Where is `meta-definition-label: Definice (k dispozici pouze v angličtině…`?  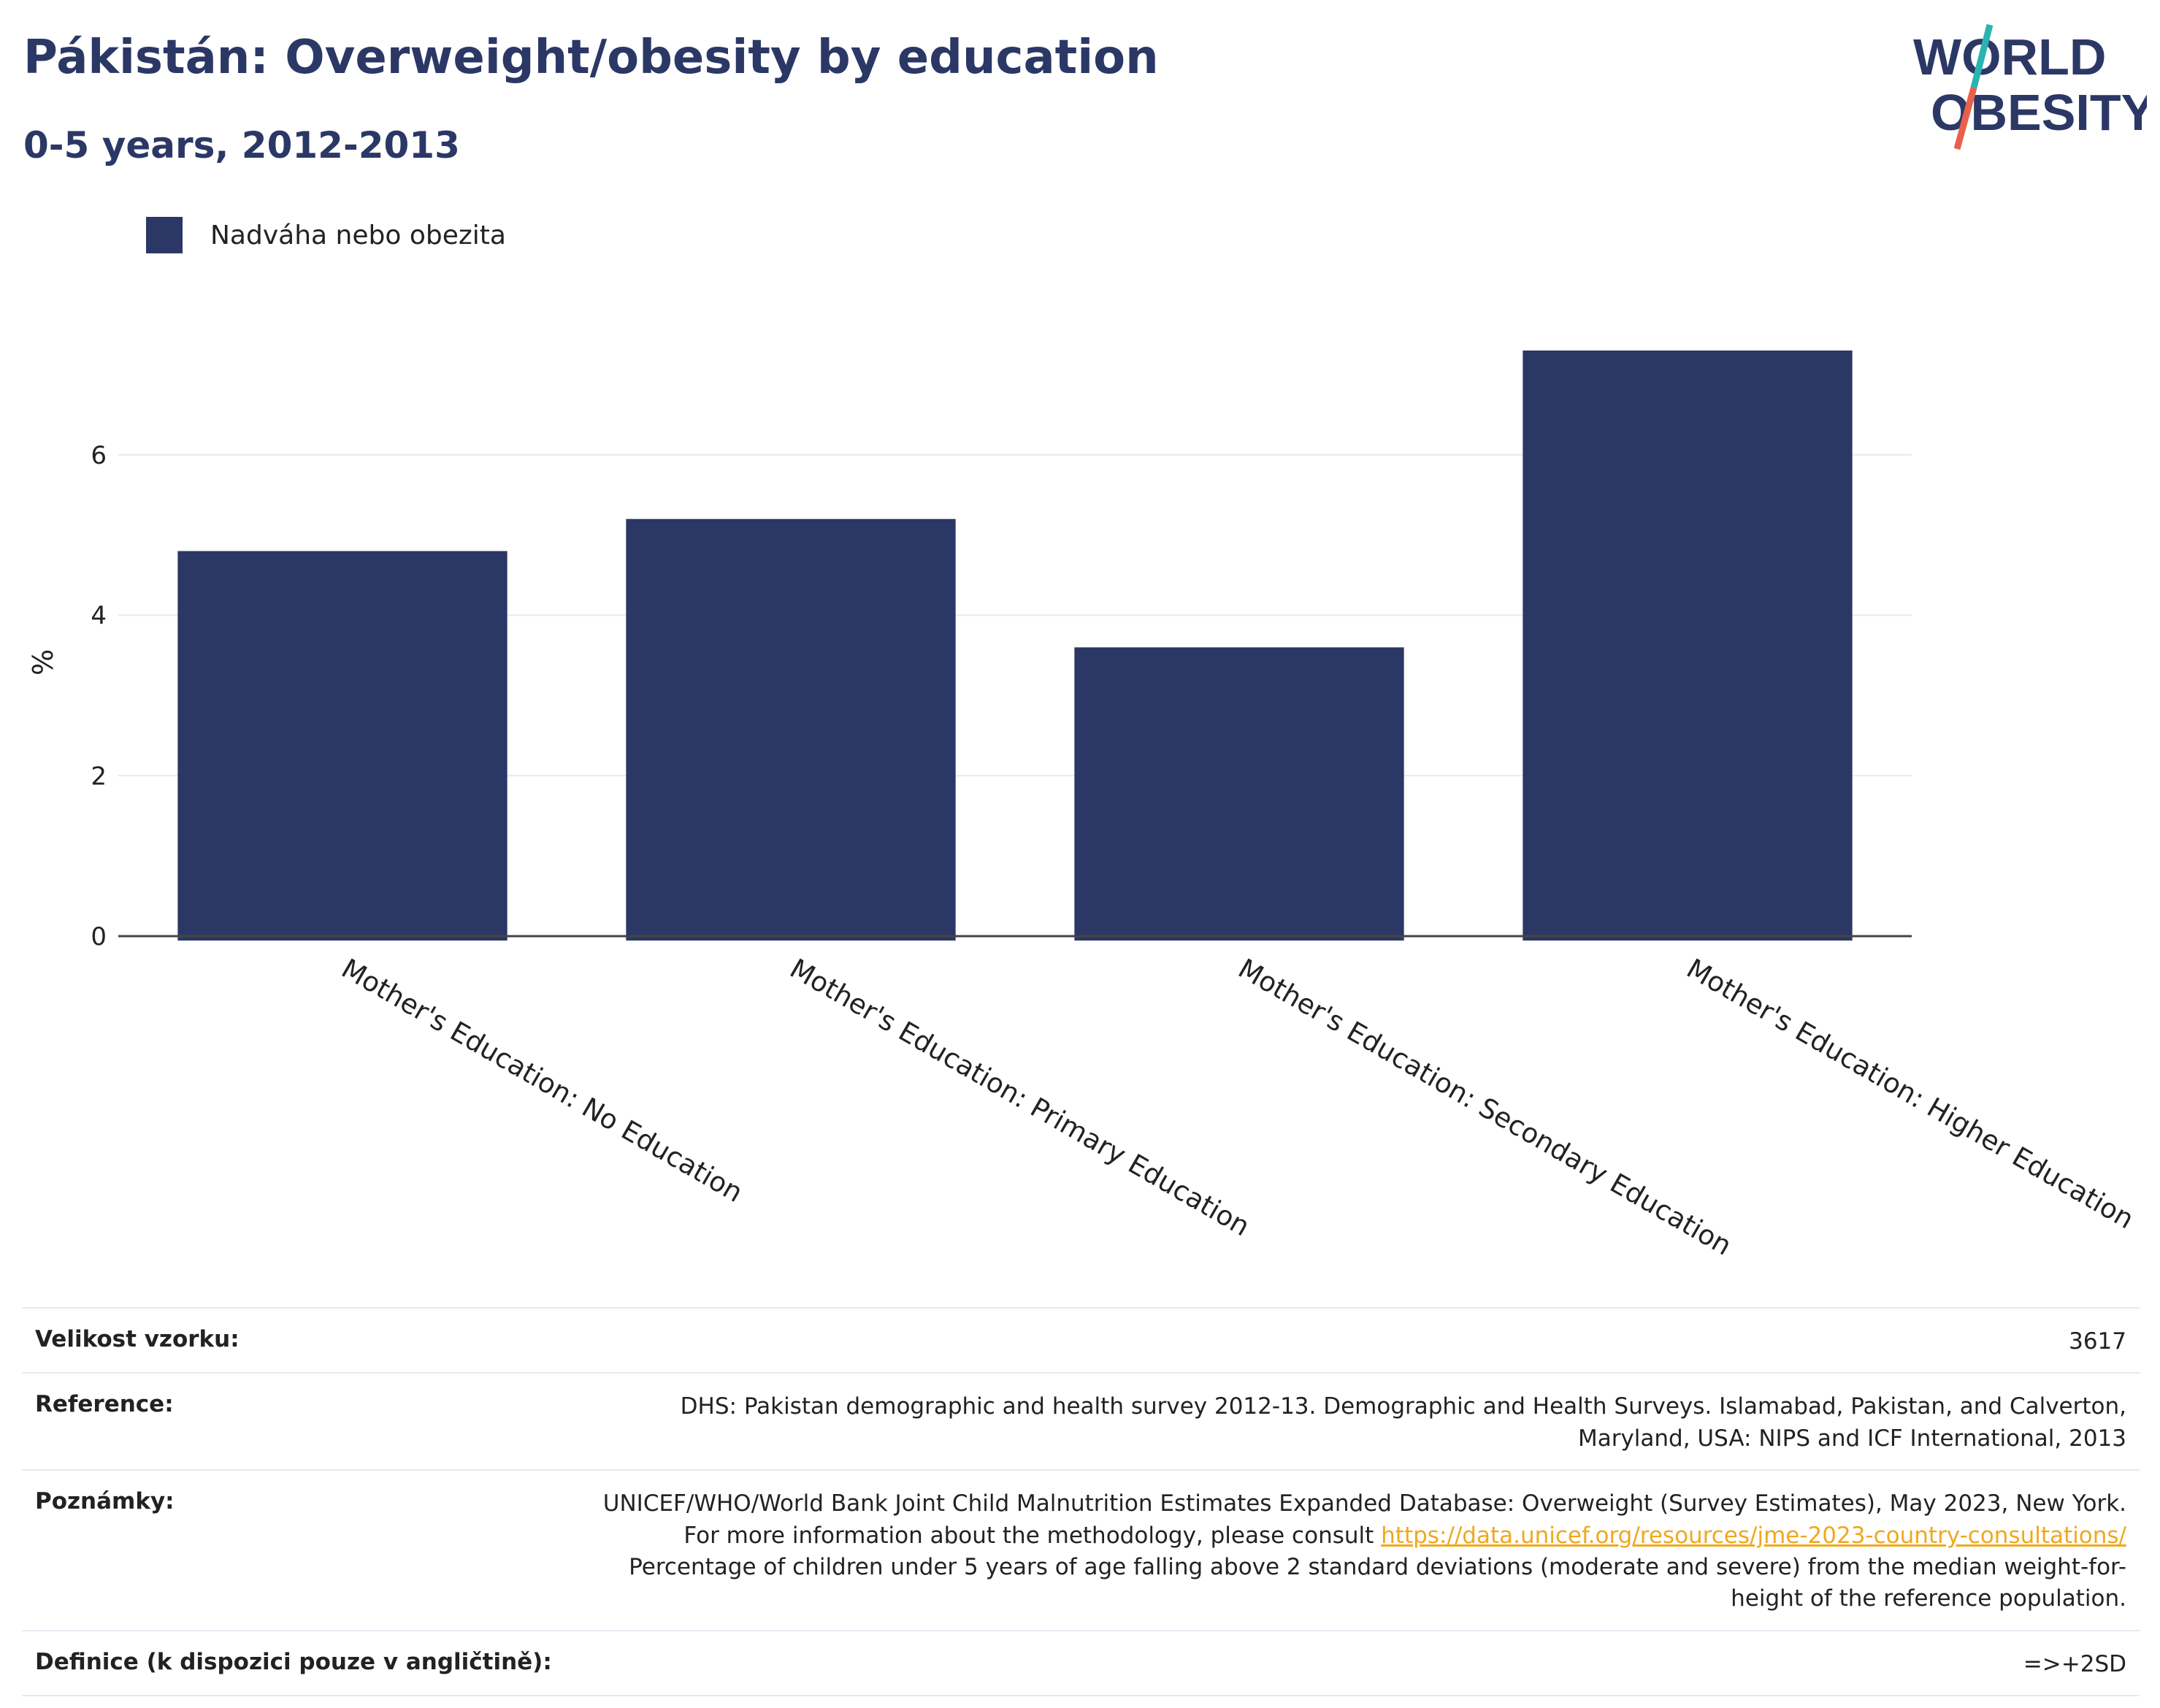 meta-definition-label: Definice (k dispozici pouze v angličtině… is located at coordinates (293, 1661).